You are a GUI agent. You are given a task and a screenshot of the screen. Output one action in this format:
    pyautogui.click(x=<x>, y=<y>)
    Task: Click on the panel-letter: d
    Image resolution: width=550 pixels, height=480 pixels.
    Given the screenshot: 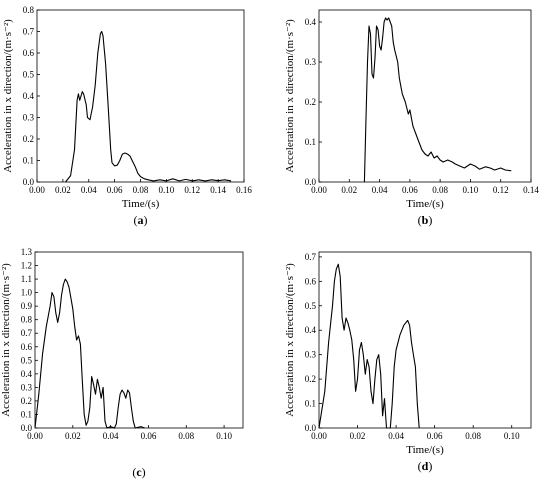 What is the action you would take?
    pyautogui.click(x=425, y=466)
    